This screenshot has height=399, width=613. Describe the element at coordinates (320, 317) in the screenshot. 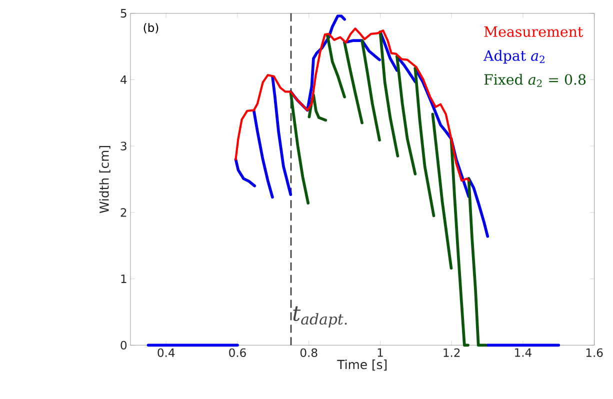

I see `ref-line-label: t$_{adapt.}$` at that location.